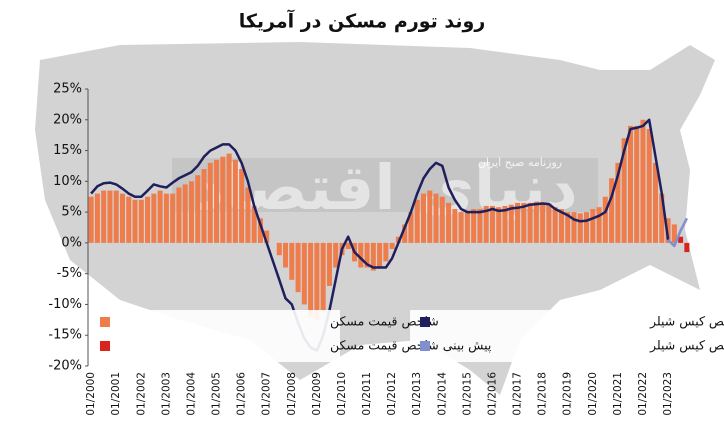  What do you see at coordinates (91, 394) in the screenshot?
I see `x-tick-label: 01/2000` at bounding box center [91, 394].